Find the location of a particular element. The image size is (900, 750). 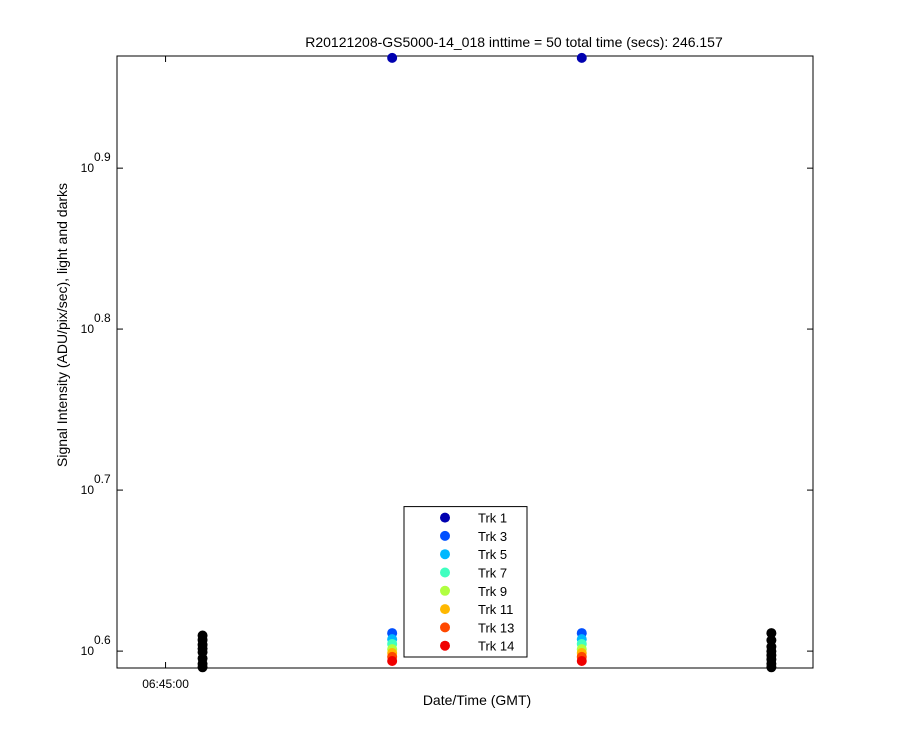

legend-label: Trk 13 is located at coordinates (496, 627).